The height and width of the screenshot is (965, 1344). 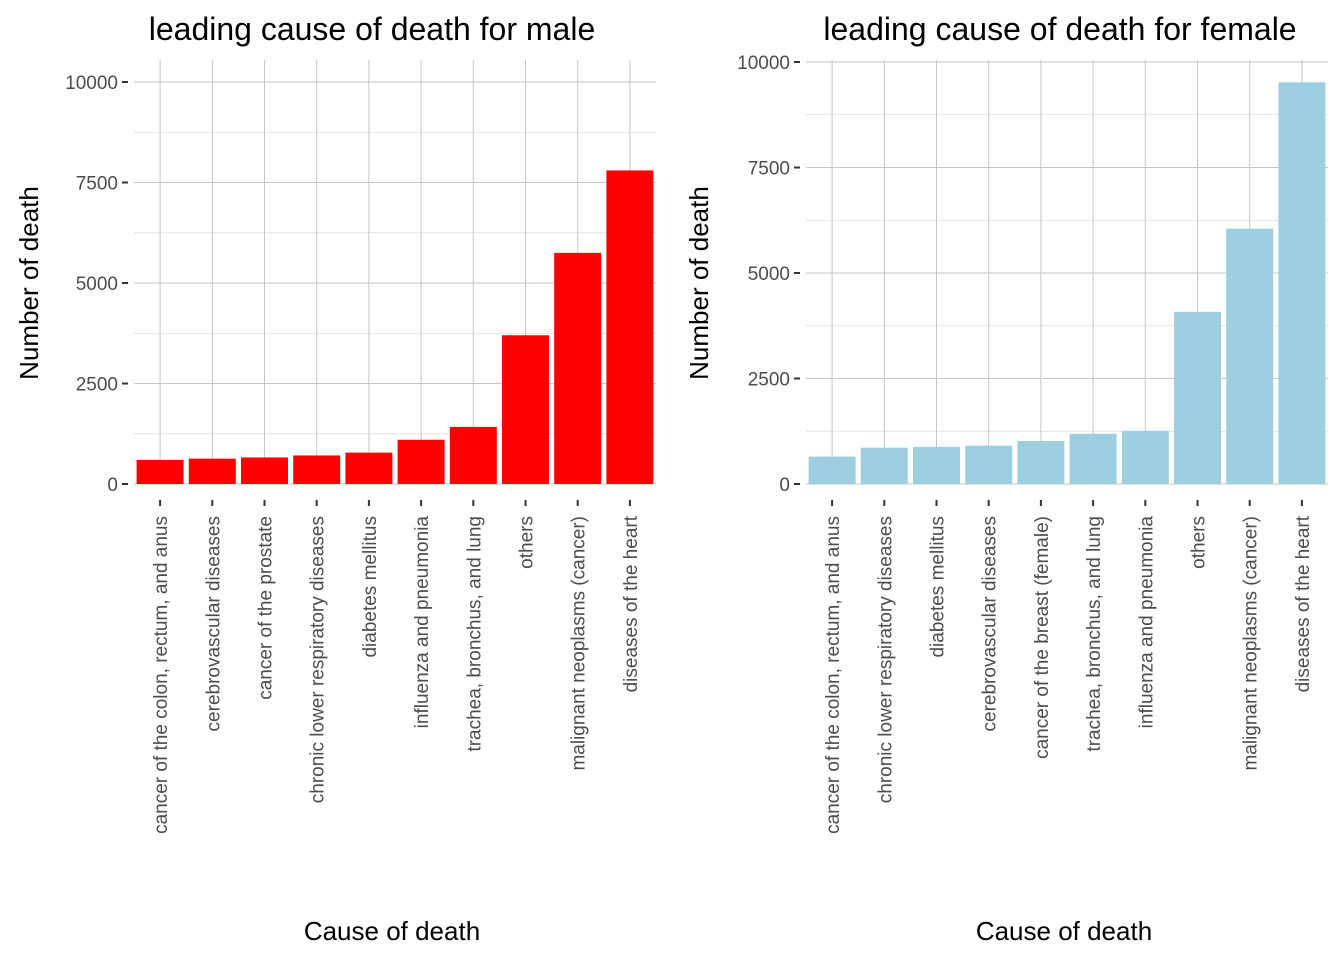 I want to click on male-chart-bars, so click(x=395, y=327).